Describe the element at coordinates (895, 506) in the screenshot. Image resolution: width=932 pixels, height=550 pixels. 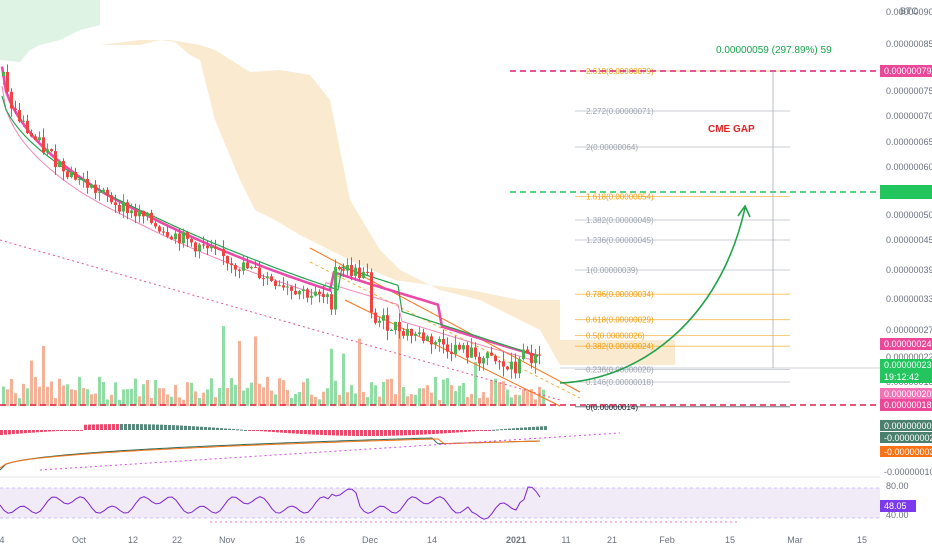
I see `rsi-value: 48.05` at that location.